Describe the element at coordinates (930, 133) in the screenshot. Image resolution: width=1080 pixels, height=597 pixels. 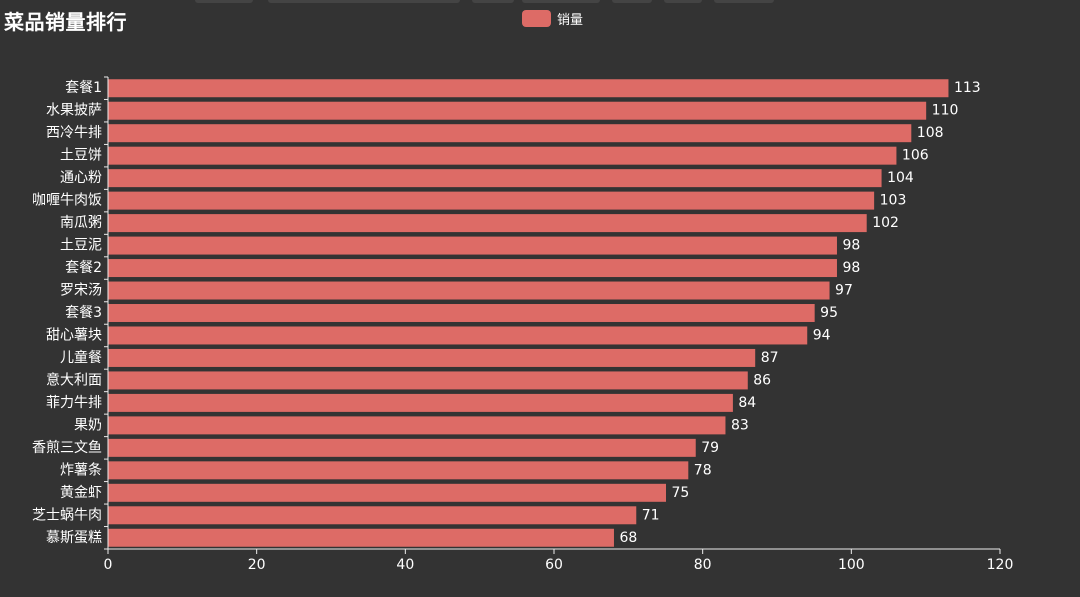
I see `data-label: 108` at that location.